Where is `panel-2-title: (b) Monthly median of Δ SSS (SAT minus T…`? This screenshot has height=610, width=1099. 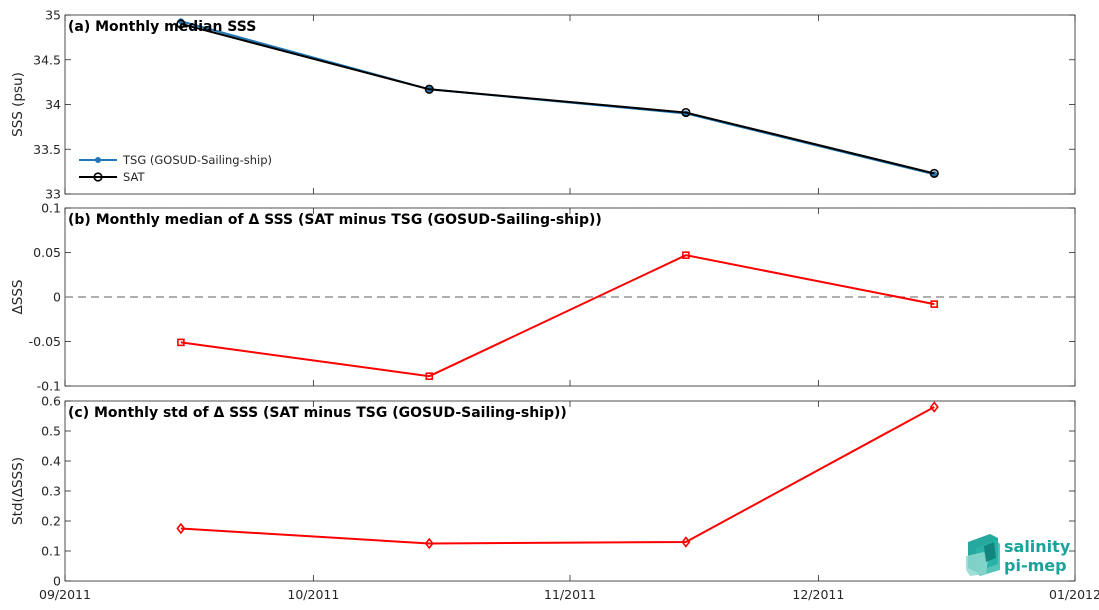 panel-2-title: (b) Monthly median of Δ SSS (SAT minus T… is located at coordinates (335, 220).